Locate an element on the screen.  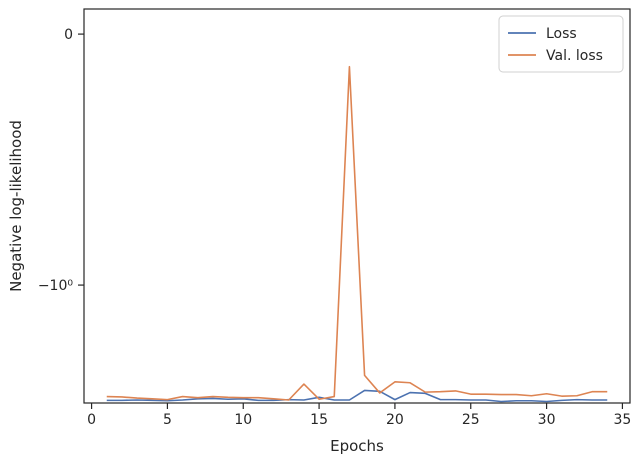
y-axis-label: Negative log-likelihood is located at coordinates (16, 206).